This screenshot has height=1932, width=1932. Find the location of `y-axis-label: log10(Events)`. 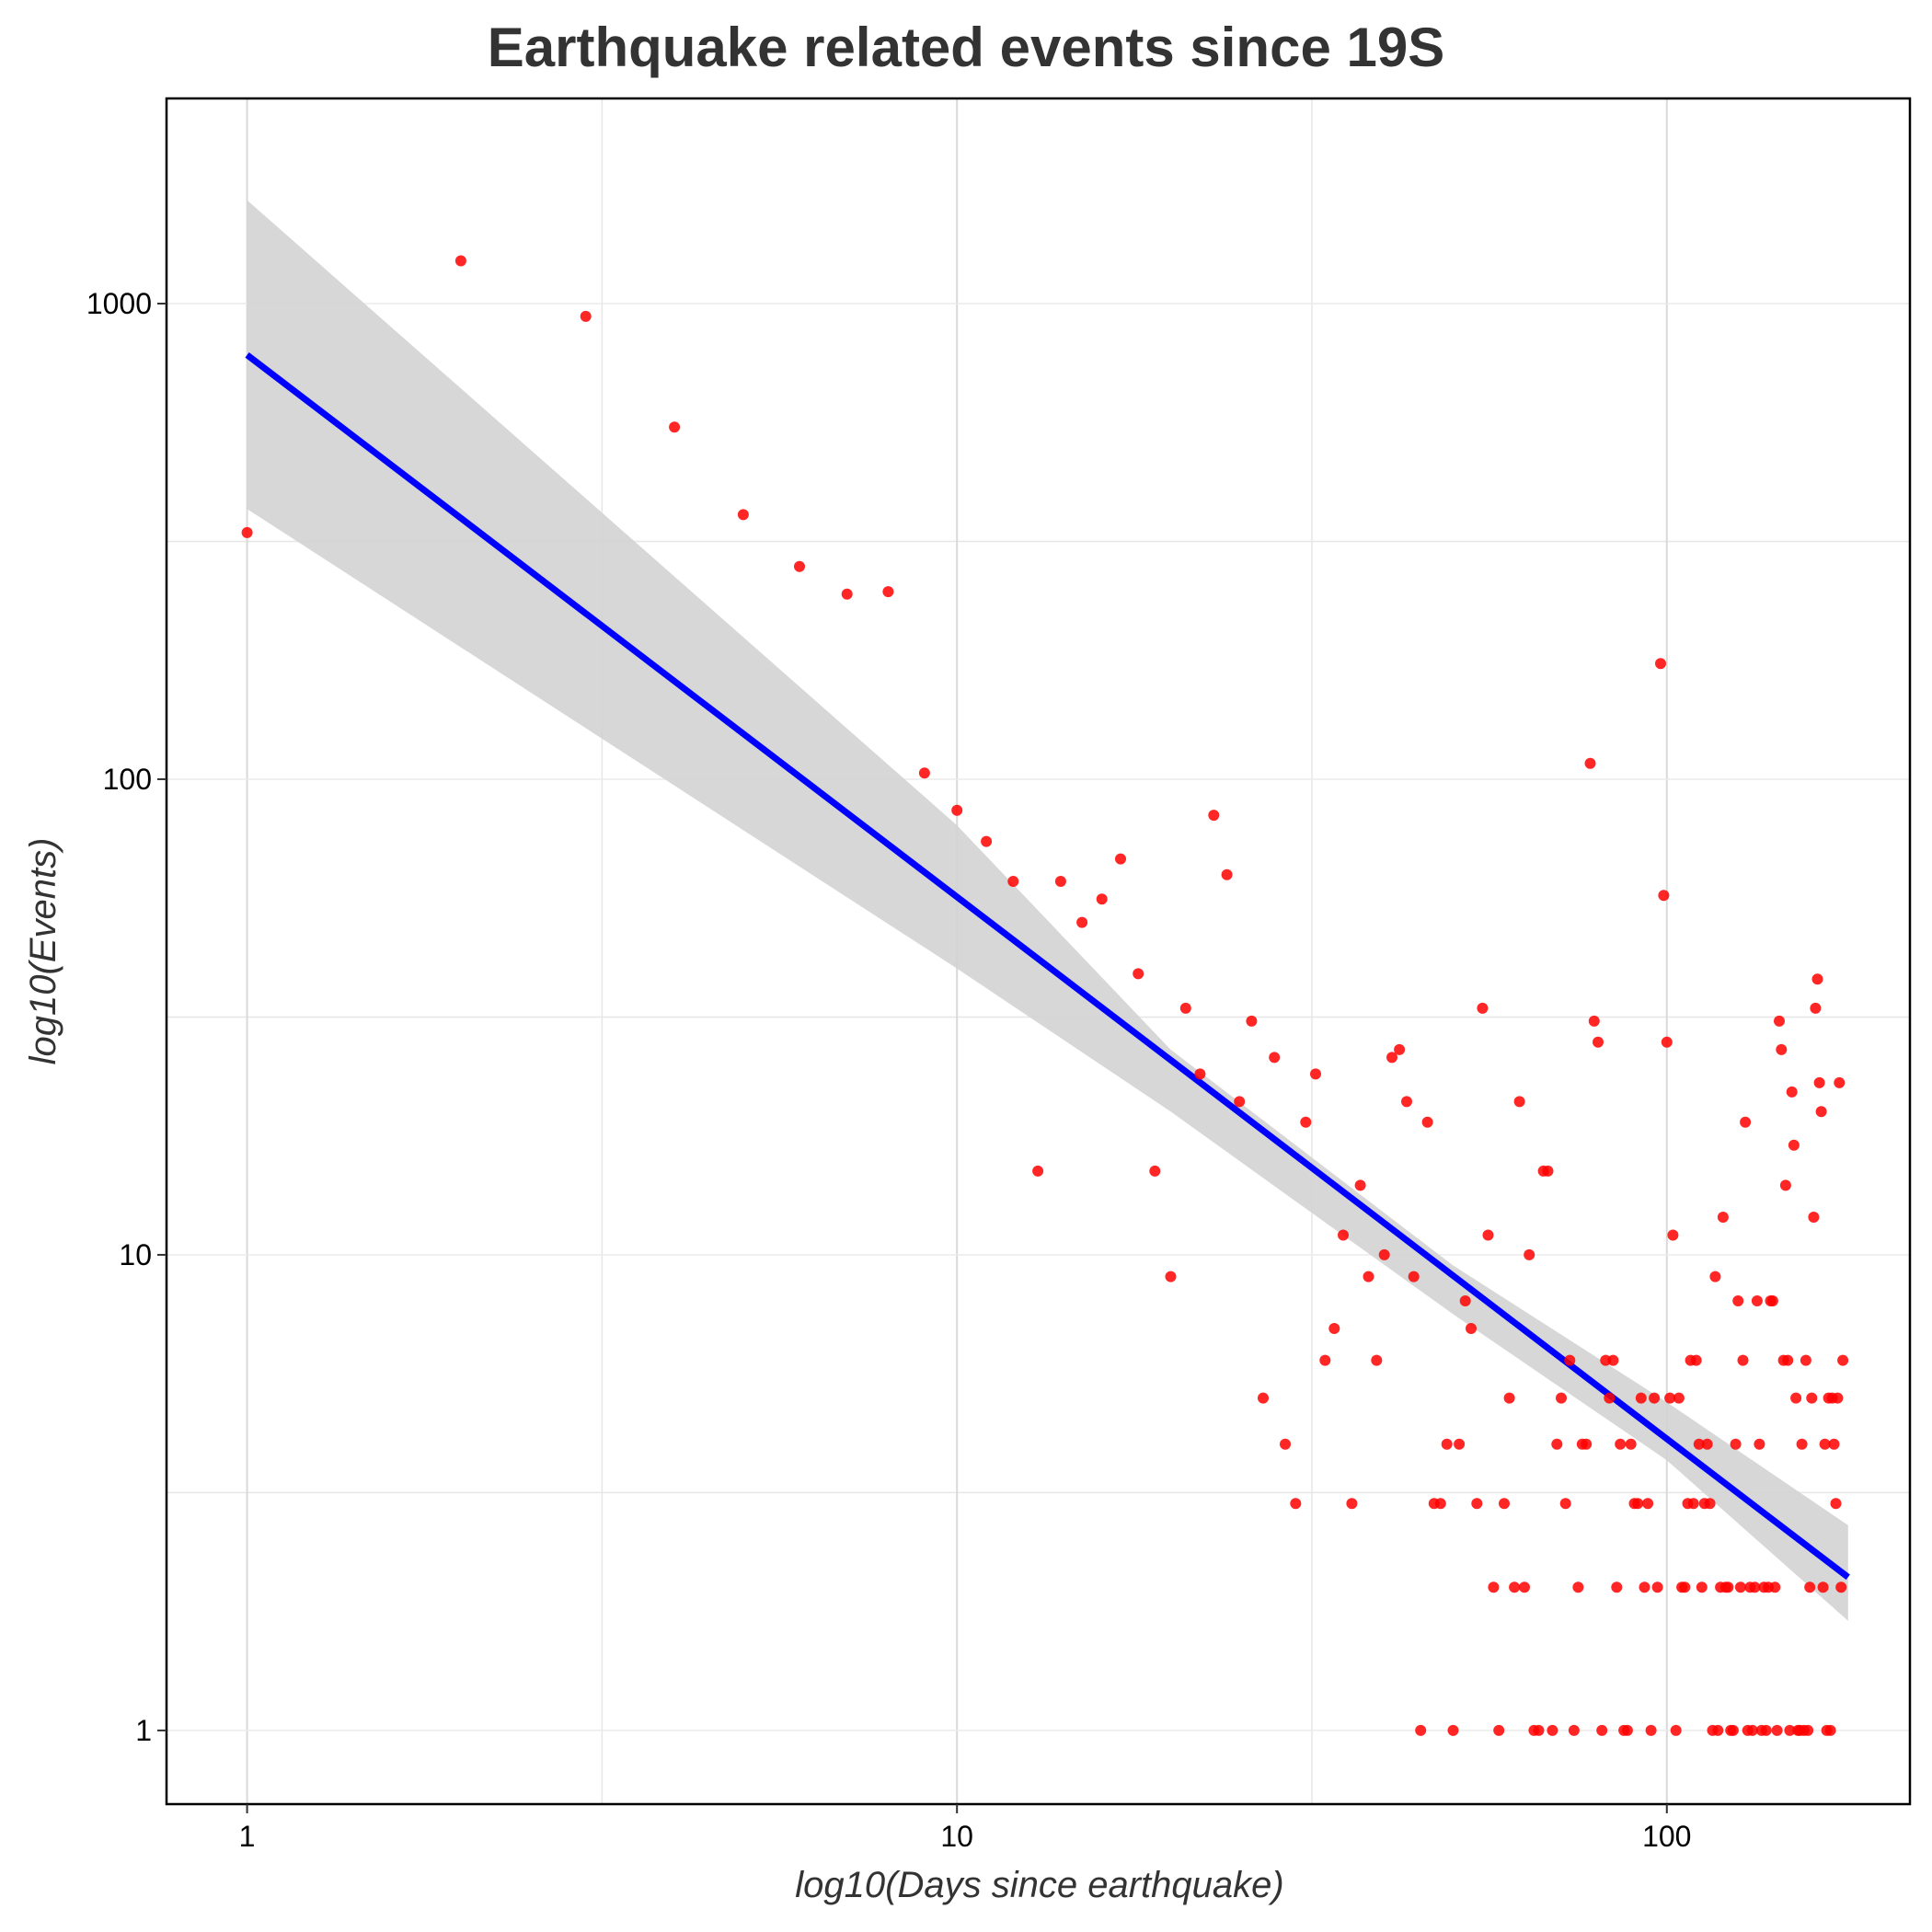

y-axis-label: log10(Events) is located at coordinates (43, 951).